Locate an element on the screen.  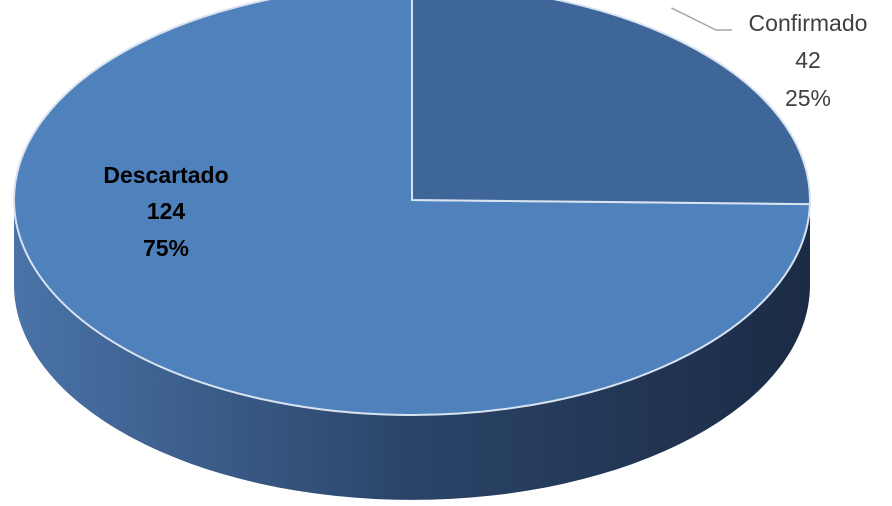
slice-label-confirmado-value: 42 is located at coordinates (808, 60).